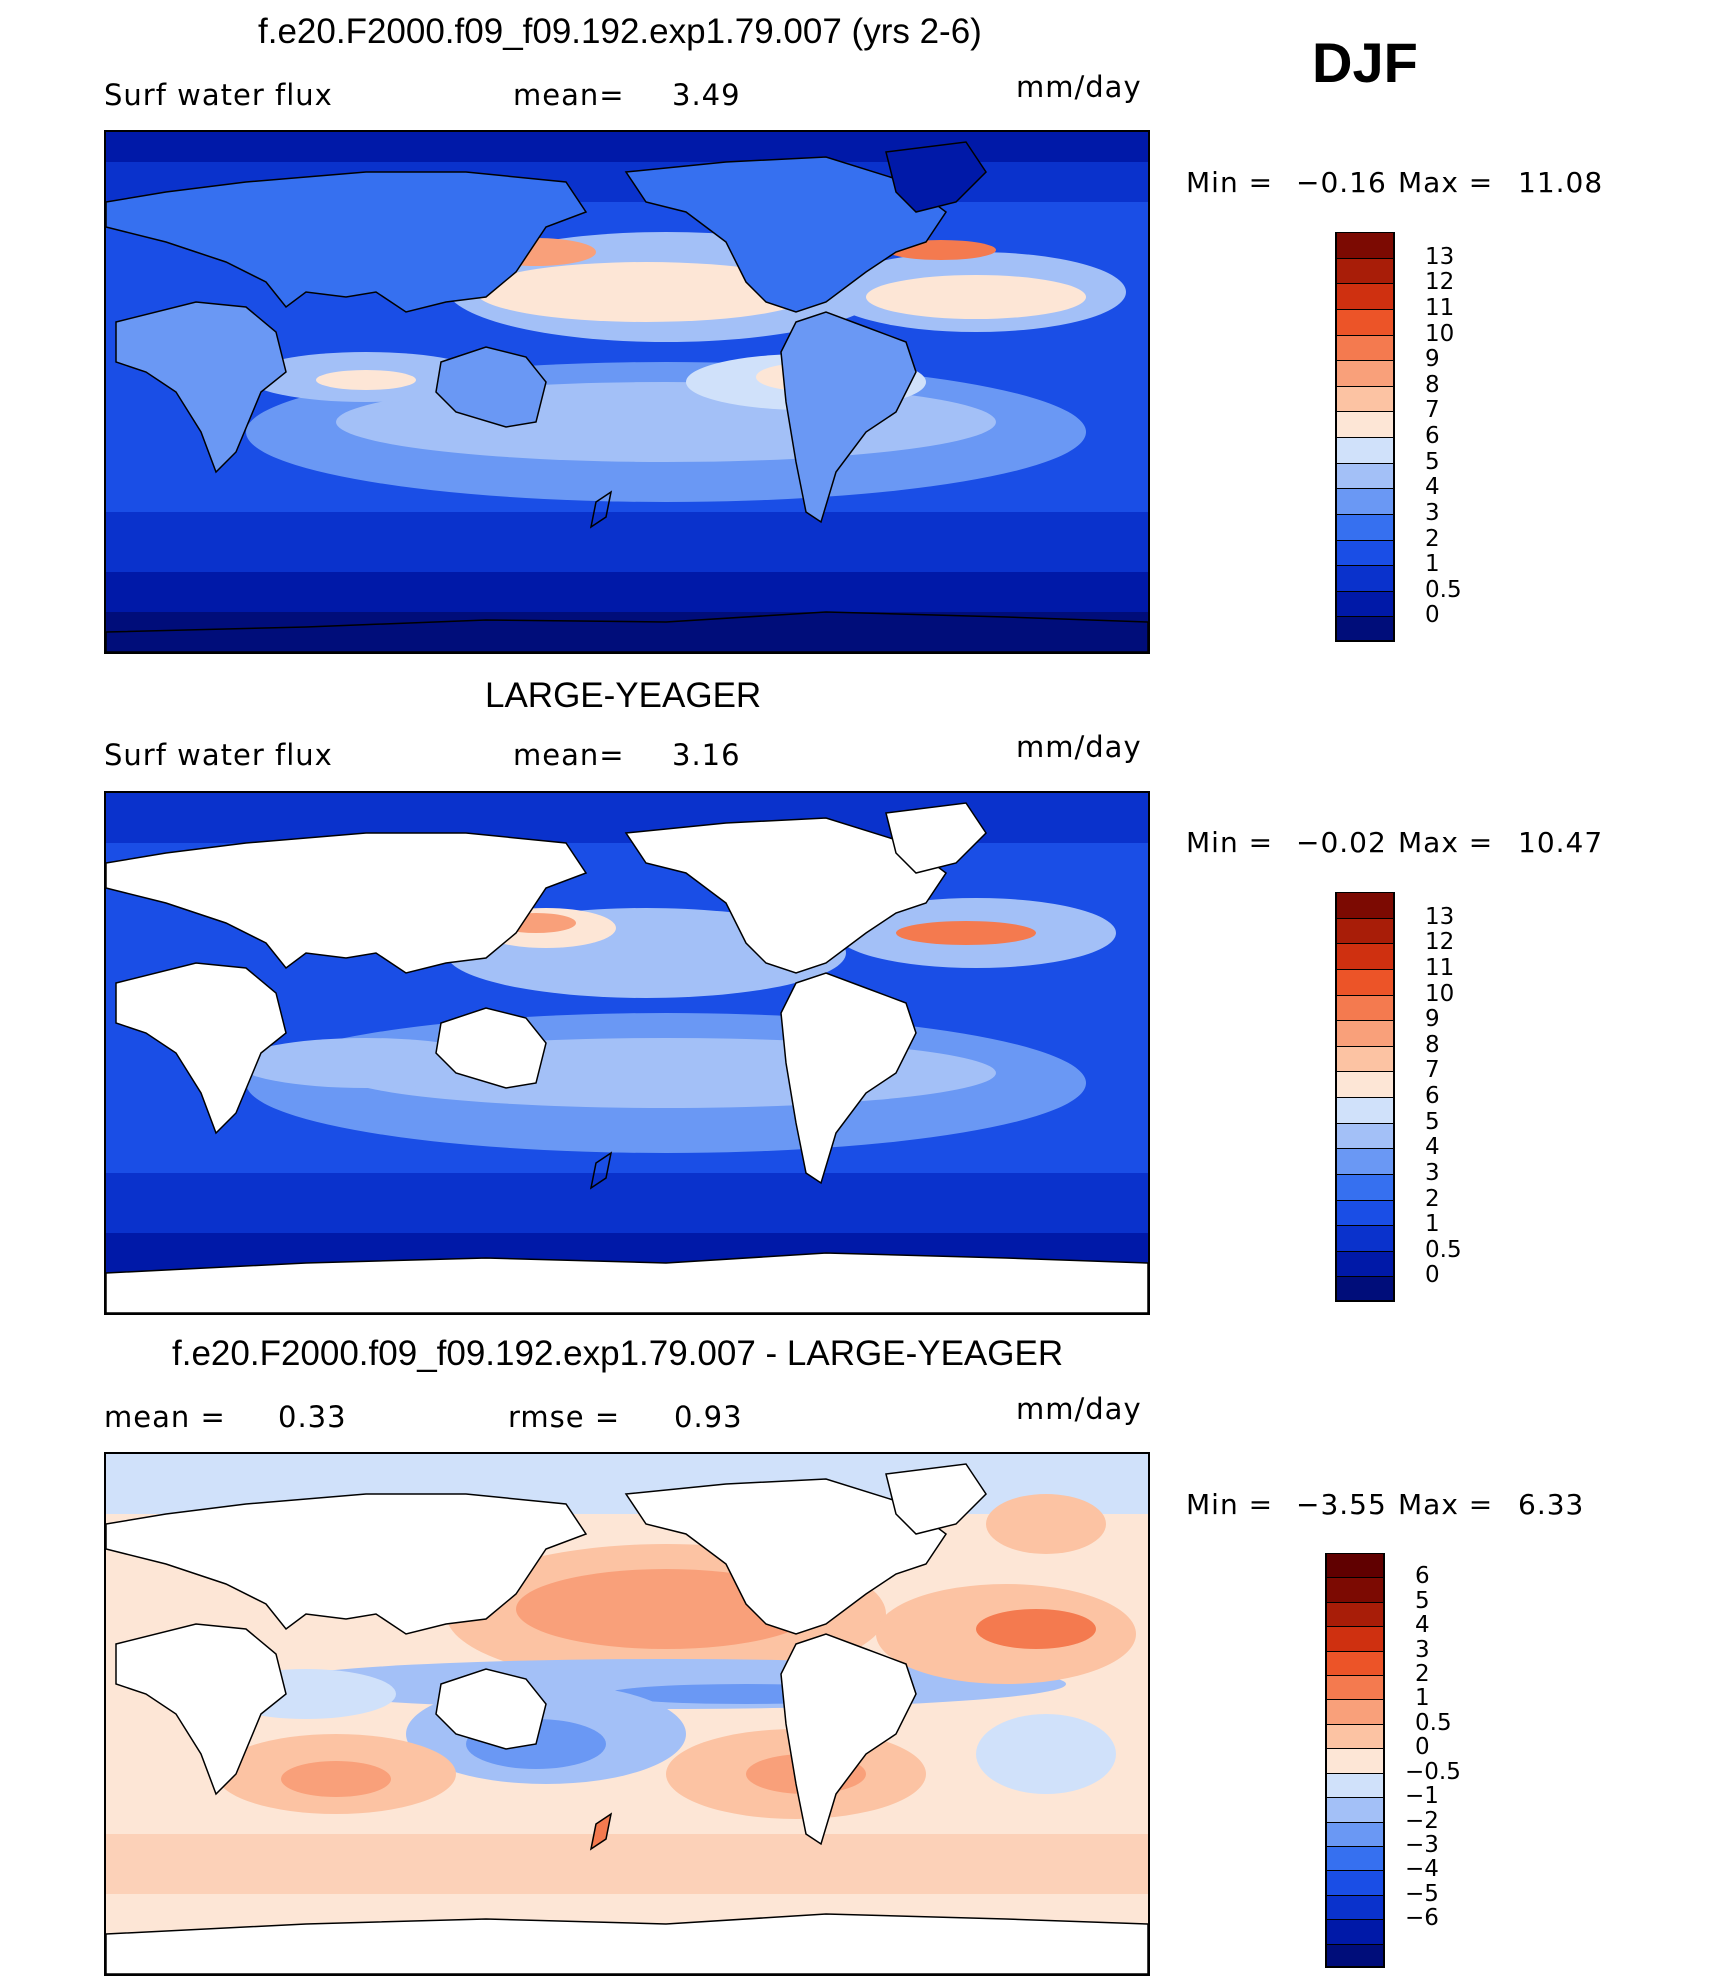  I want to click on colorbar-tick-label: −0.5, so click(1433, 1771).